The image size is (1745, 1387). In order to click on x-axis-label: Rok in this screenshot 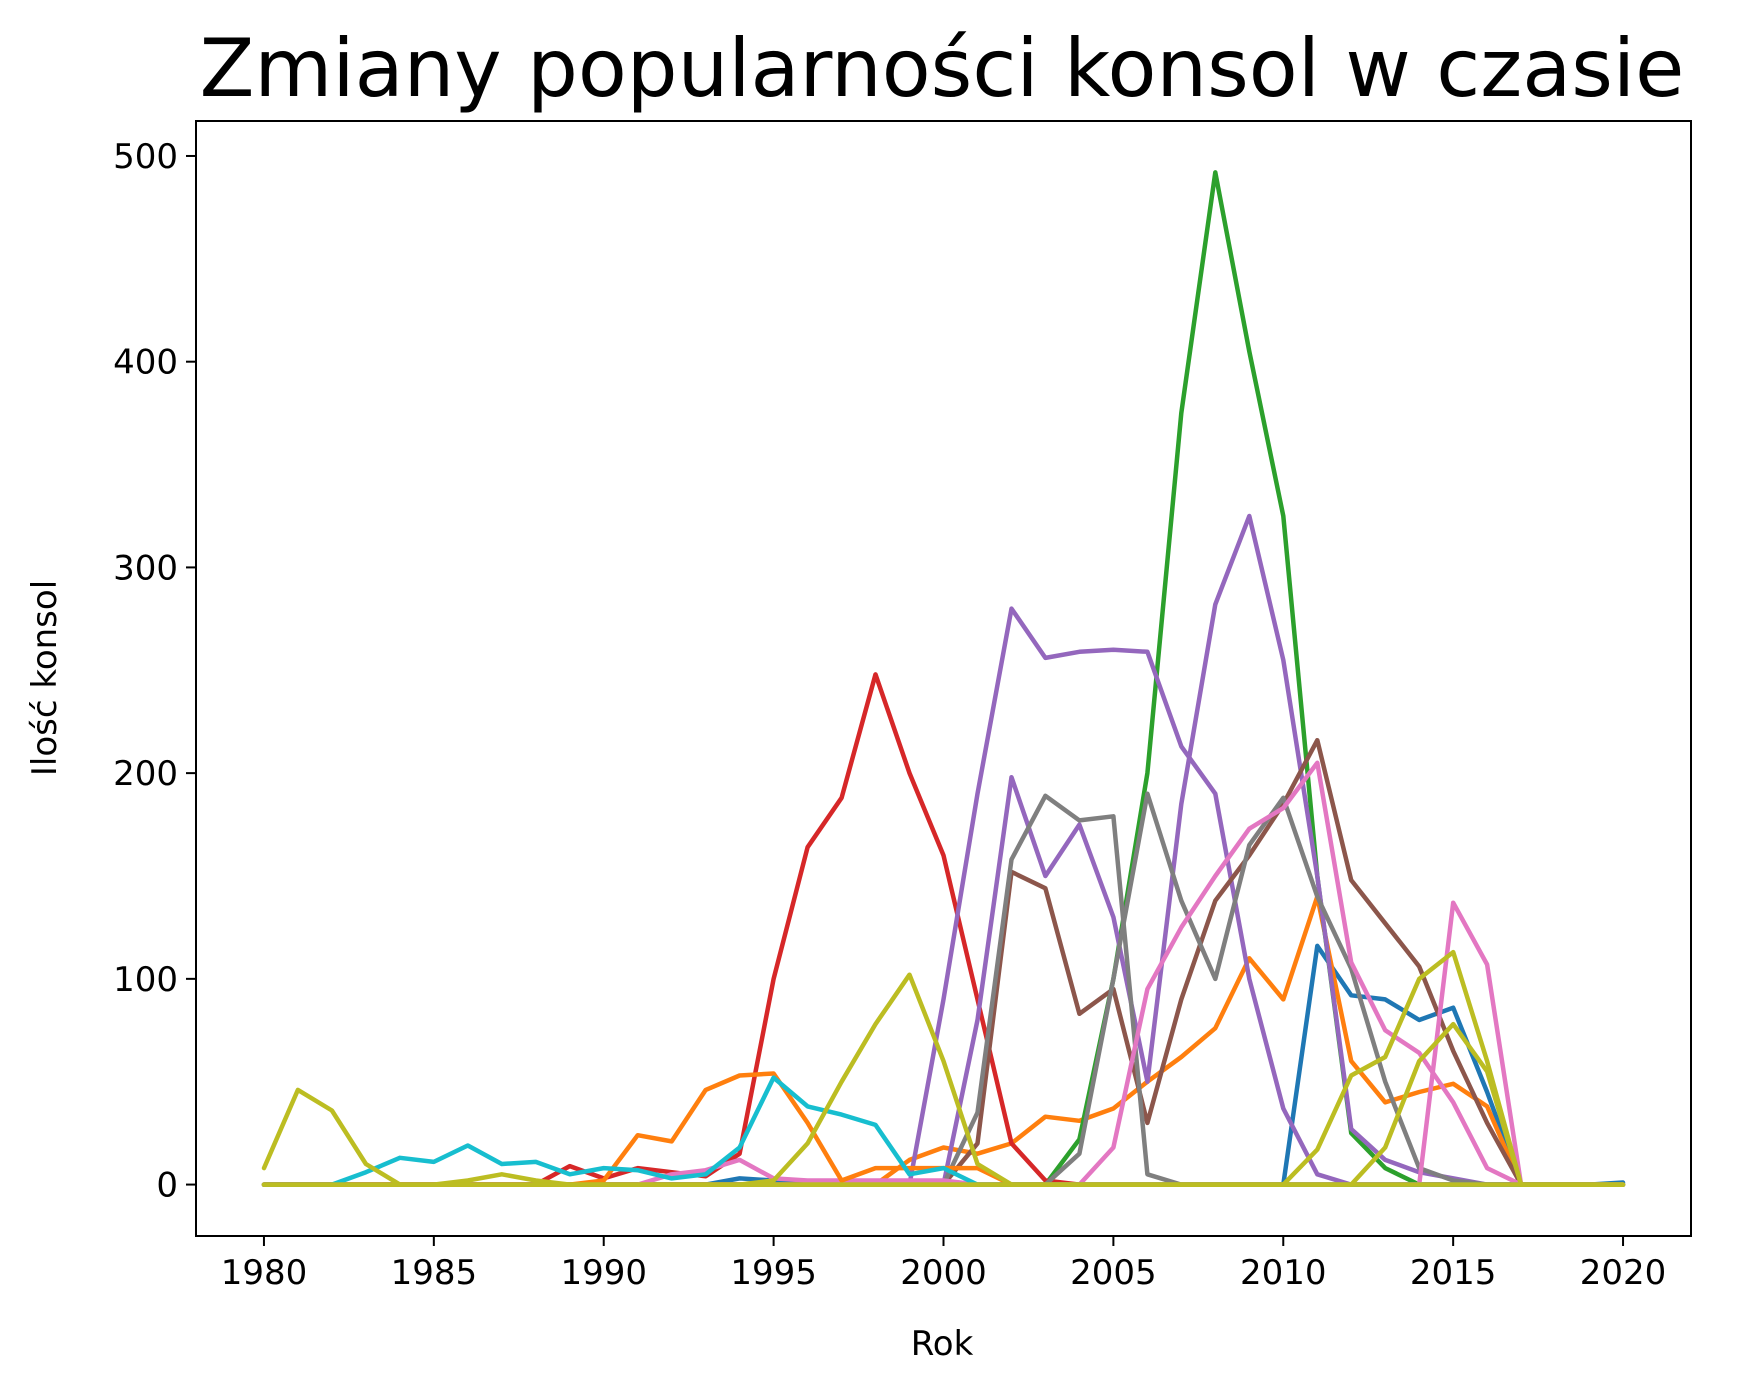, I will do `click(942, 1344)`.